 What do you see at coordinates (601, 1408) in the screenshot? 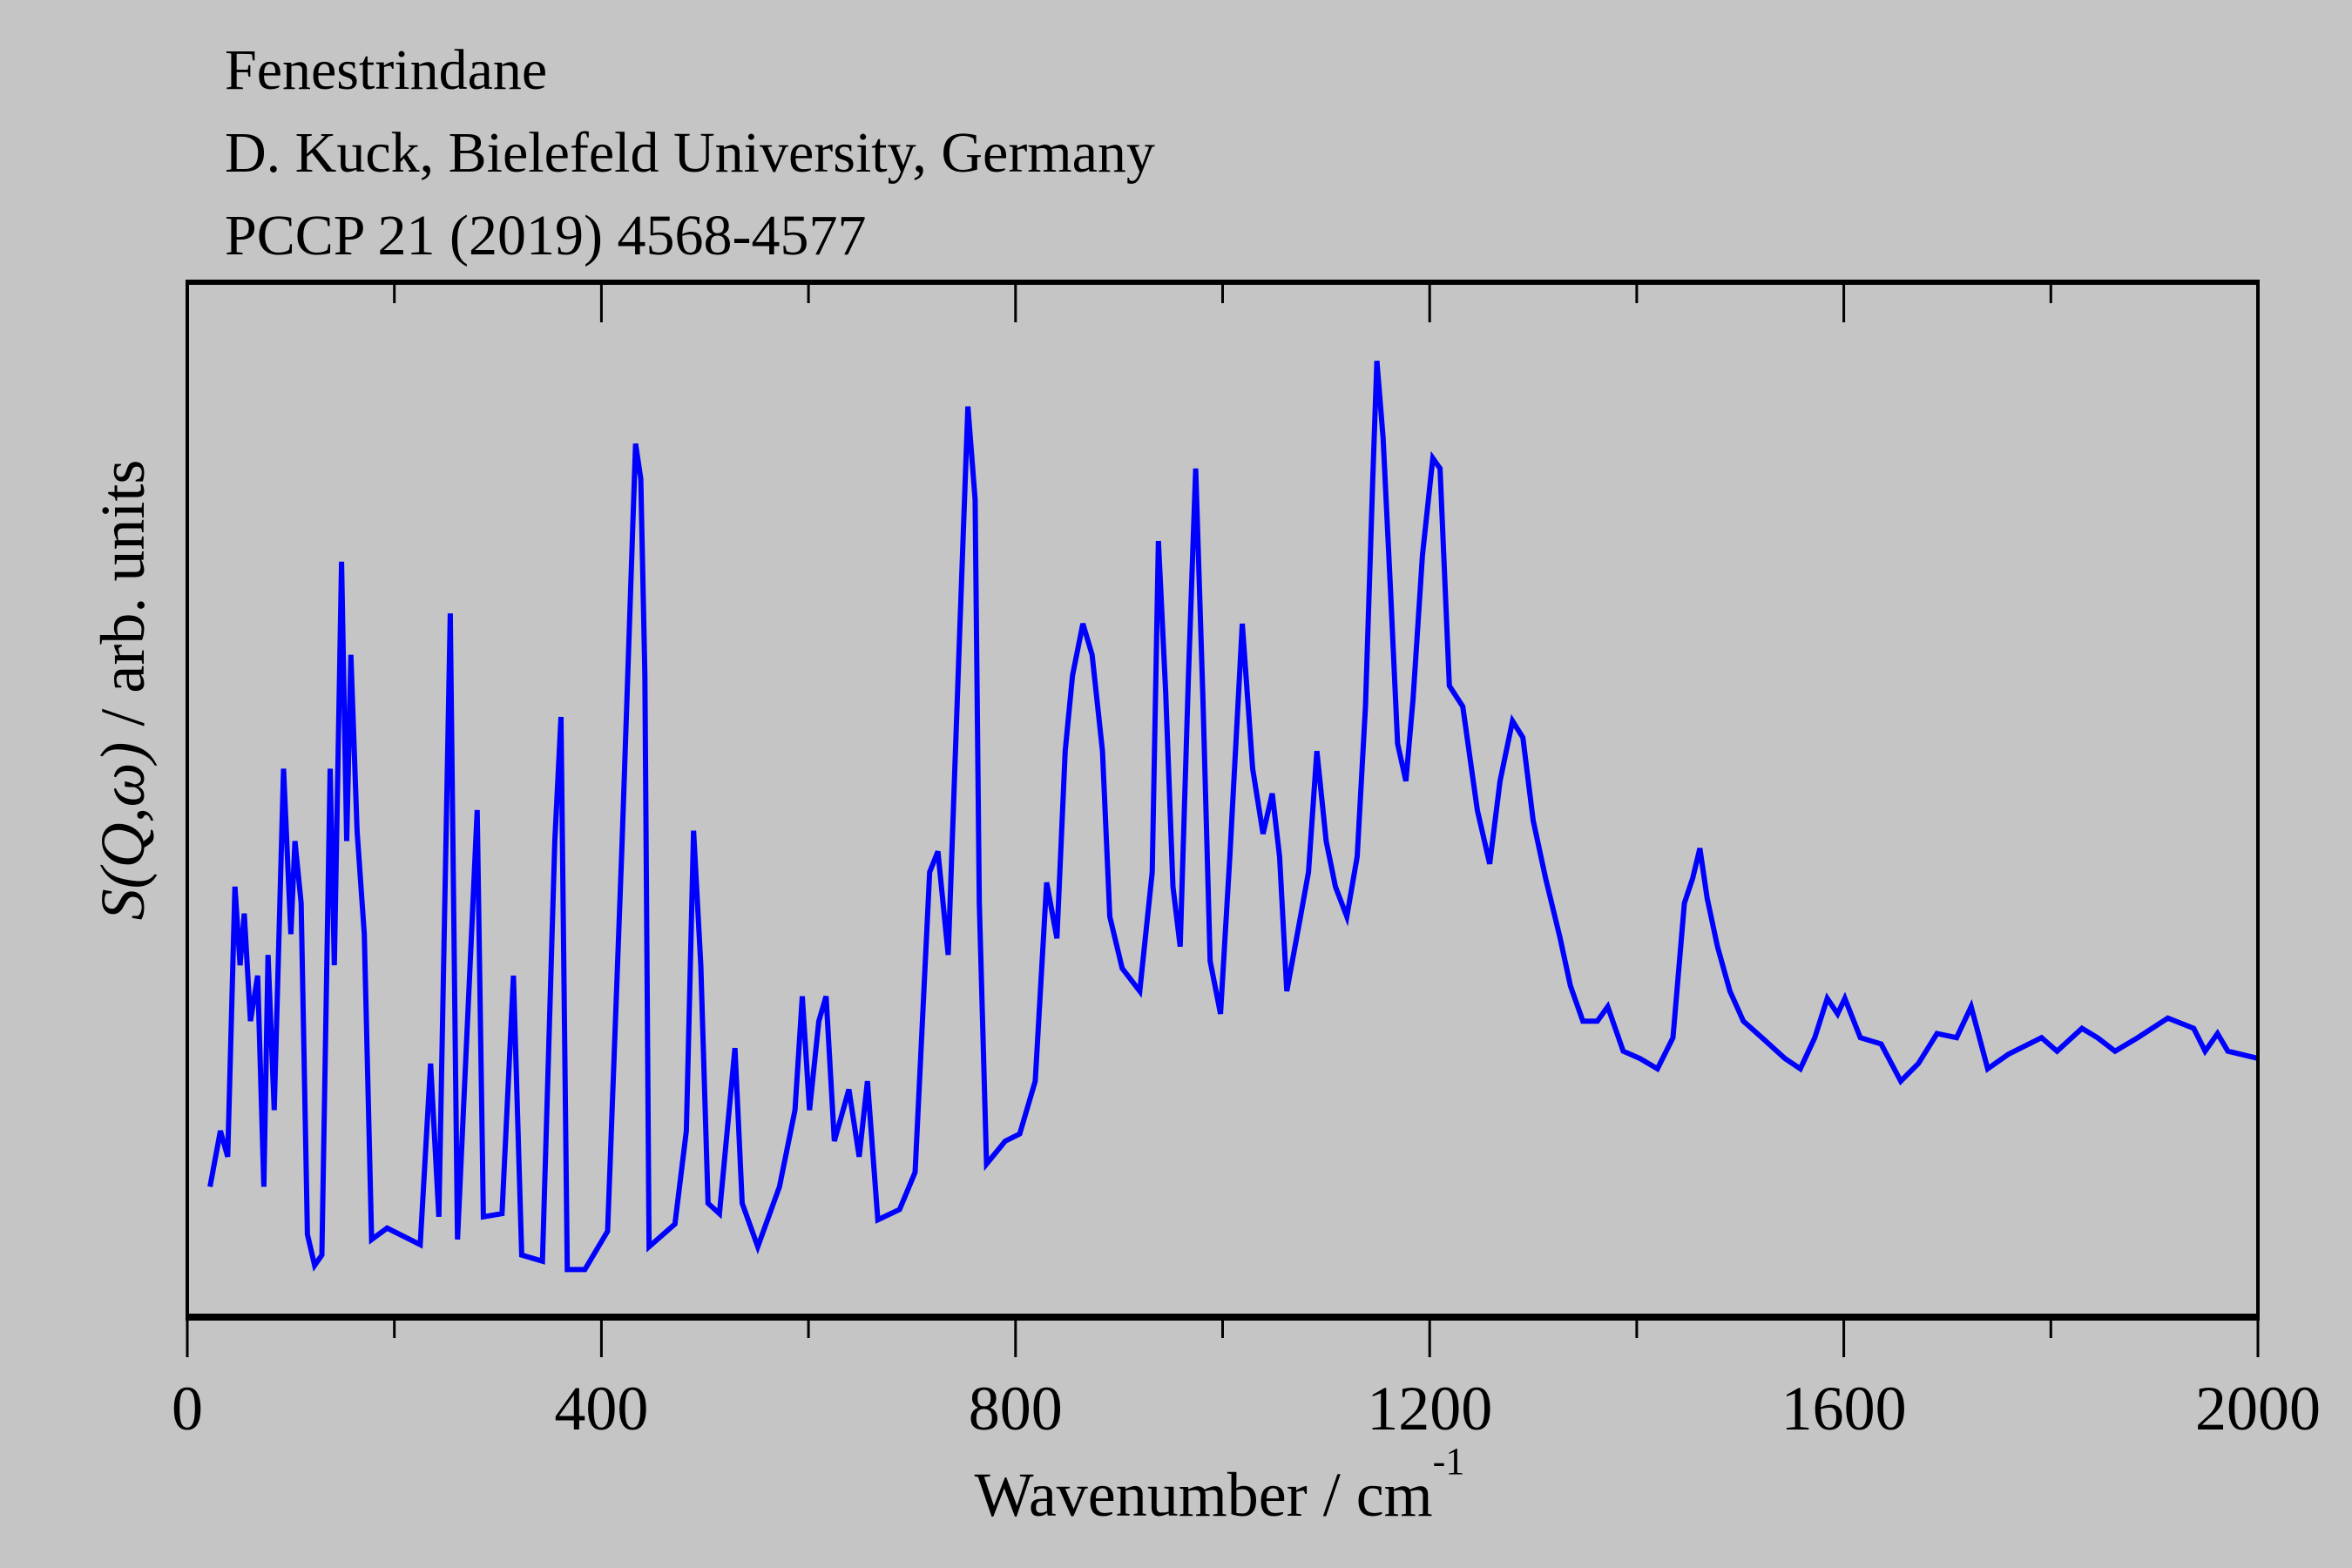
I see `x-tick-label: 400` at bounding box center [601, 1408].